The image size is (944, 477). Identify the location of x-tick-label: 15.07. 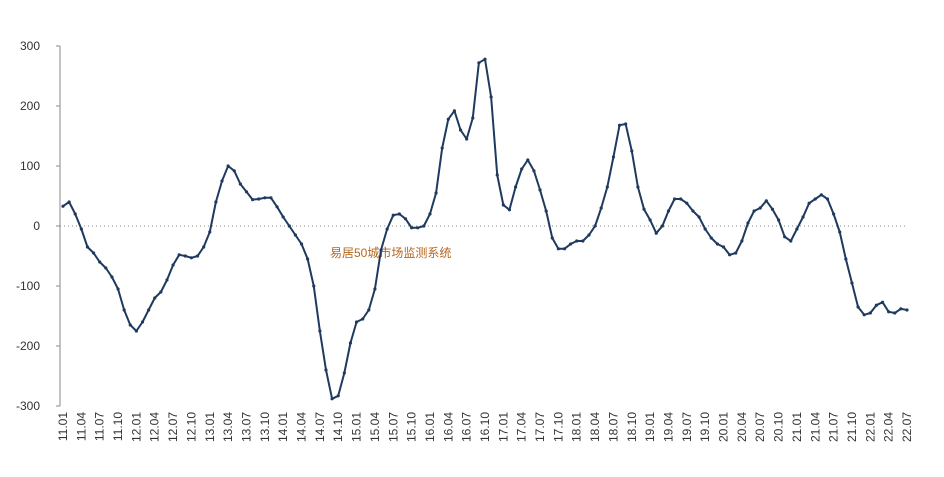
(393, 427).